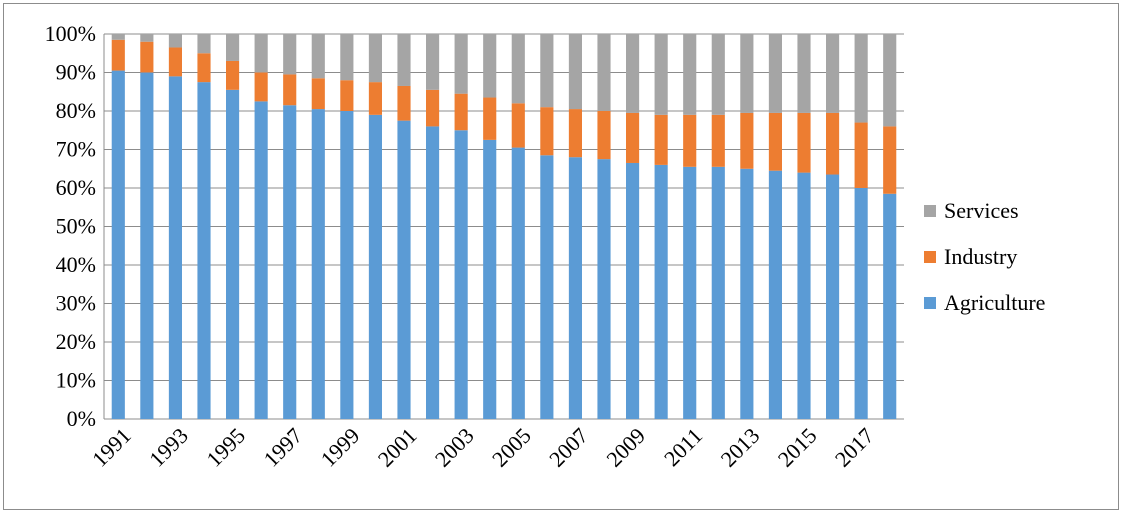  What do you see at coordinates (775, 73) in the screenshot?
I see `bar-services-2014` at bounding box center [775, 73].